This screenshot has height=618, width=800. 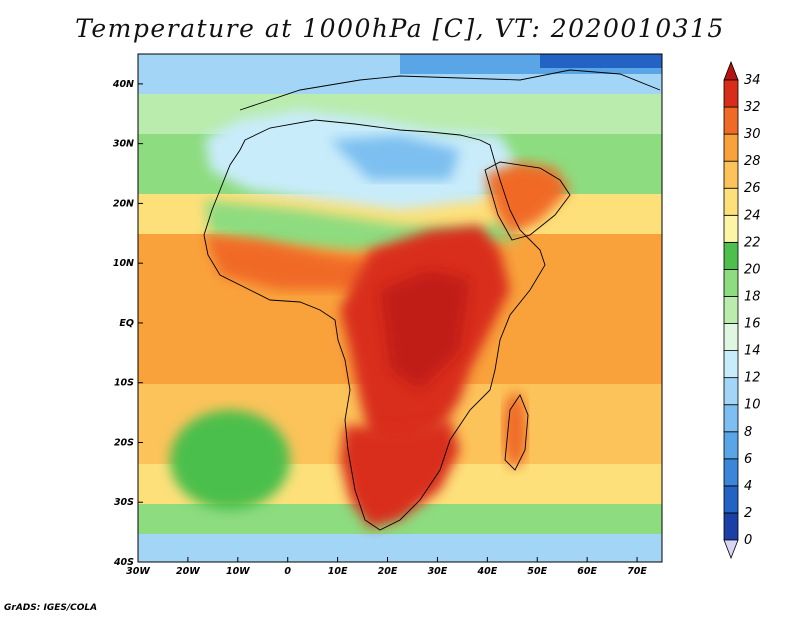 What do you see at coordinates (752, 215) in the screenshot?
I see `colorbar-label: 24` at bounding box center [752, 215].